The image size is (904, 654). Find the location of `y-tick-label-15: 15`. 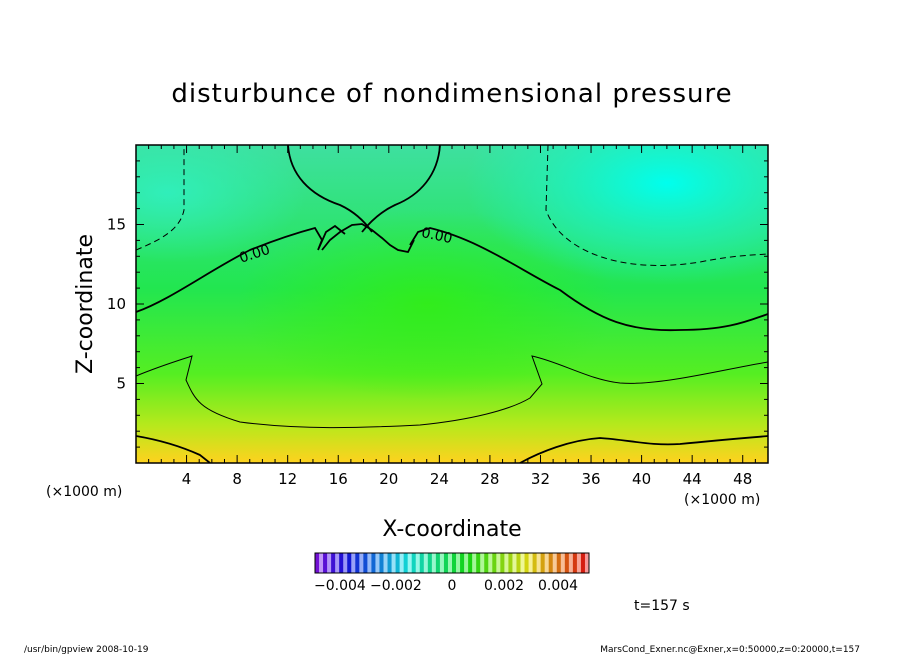

y-tick-label-15: 15 is located at coordinates (116, 225).